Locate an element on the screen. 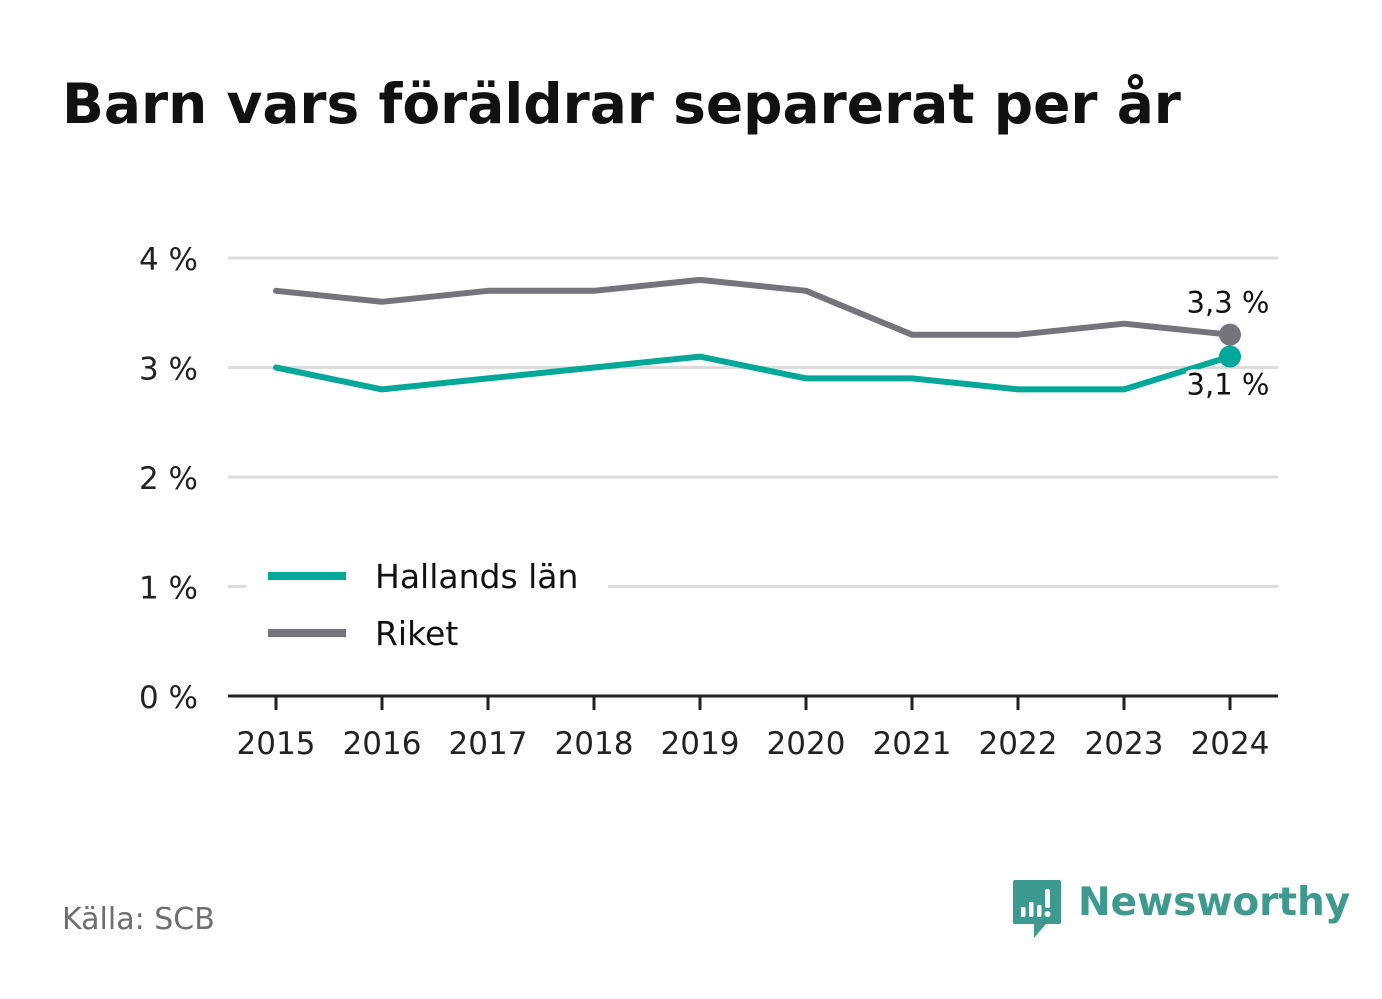 This screenshot has height=999, width=1382. end-label-riket: 3,3 % is located at coordinates (1228, 303).